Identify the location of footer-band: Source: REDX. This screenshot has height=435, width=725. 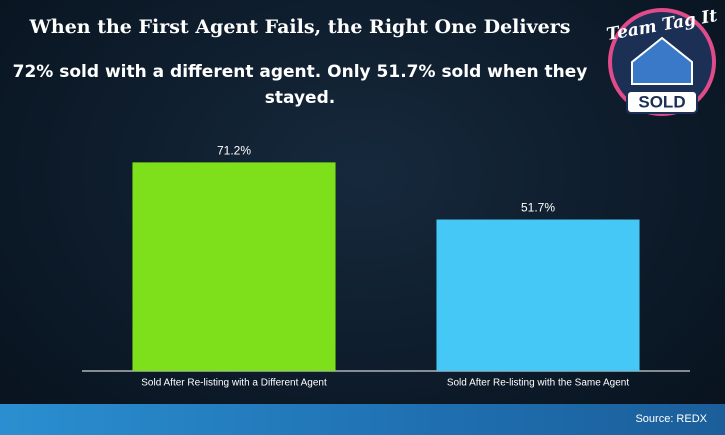
(362, 419).